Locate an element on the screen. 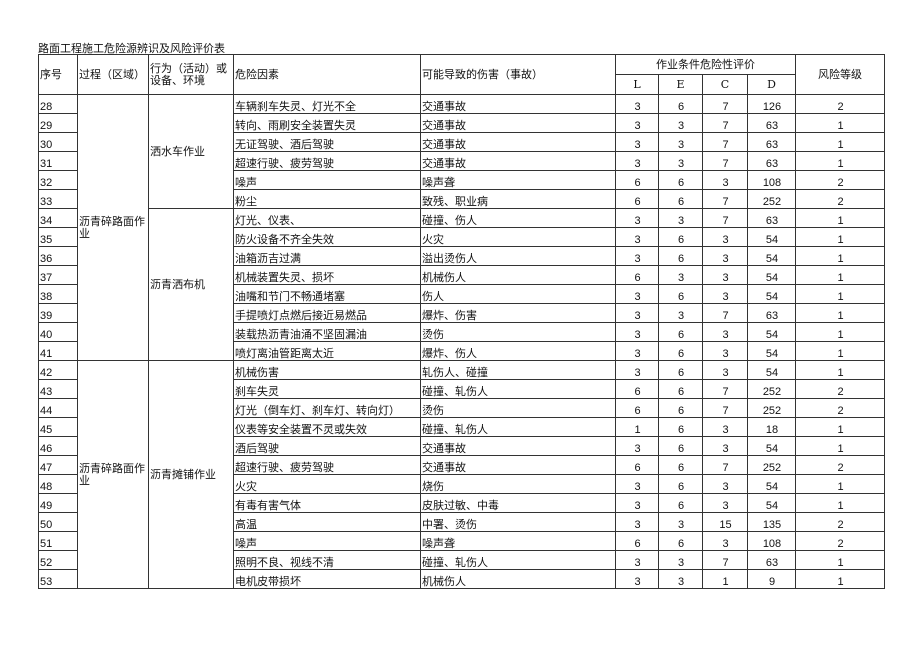 This screenshot has width=920, height=651. row-number: 45 is located at coordinates (58, 427).